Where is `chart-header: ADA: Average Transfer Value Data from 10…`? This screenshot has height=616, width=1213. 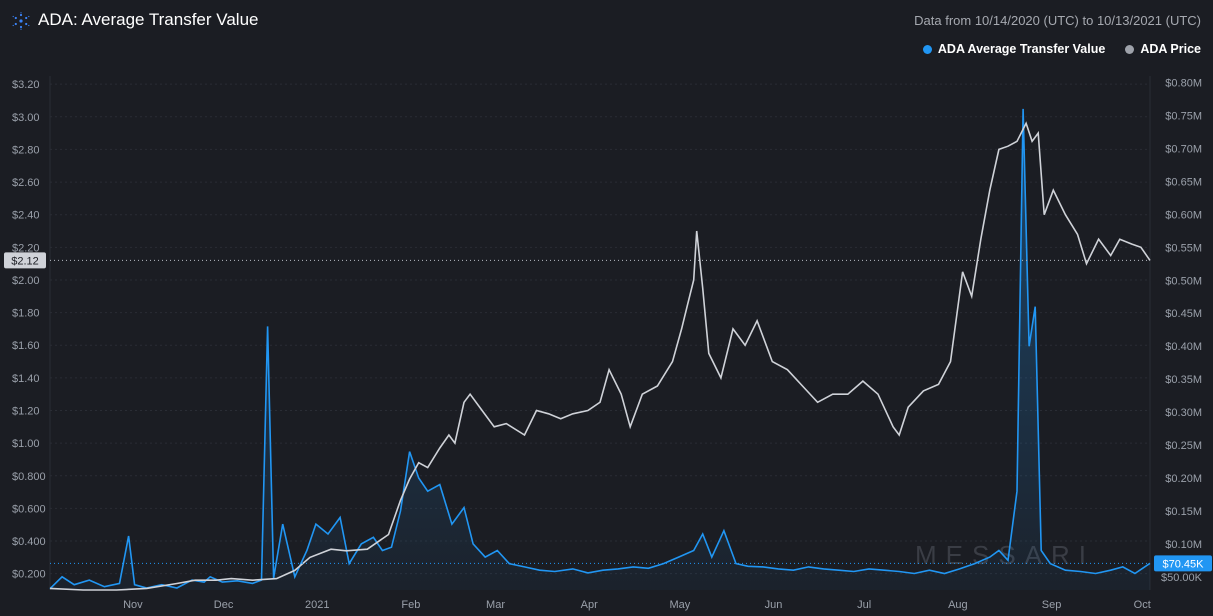
chart-header: ADA: Average Transfer Value Data from 10… is located at coordinates (606, 35).